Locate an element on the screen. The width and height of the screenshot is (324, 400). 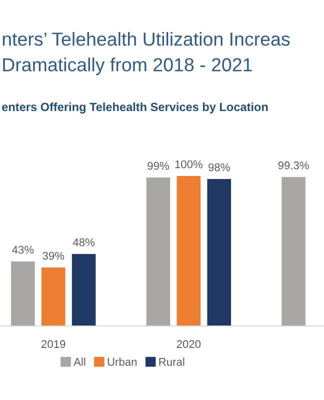
data-label: 99.3% is located at coordinates (293, 165).